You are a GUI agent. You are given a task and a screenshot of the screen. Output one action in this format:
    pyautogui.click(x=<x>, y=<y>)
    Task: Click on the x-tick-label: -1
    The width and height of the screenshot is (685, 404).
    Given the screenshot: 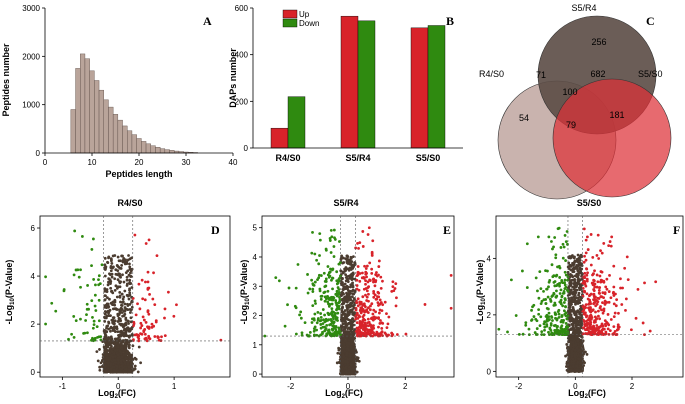 What is the action you would take?
    pyautogui.click(x=63, y=386)
    